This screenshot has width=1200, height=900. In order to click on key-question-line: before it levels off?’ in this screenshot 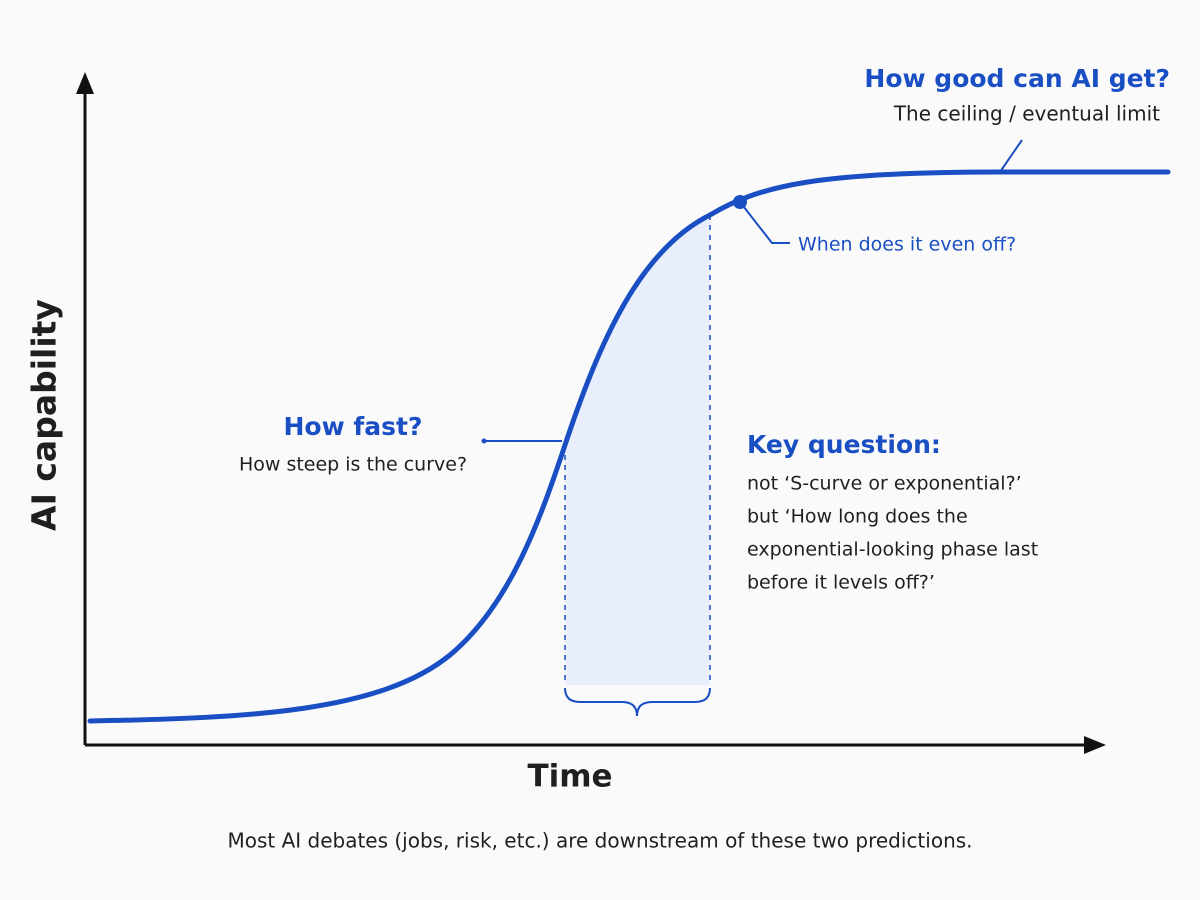, I will do `click(841, 583)`.